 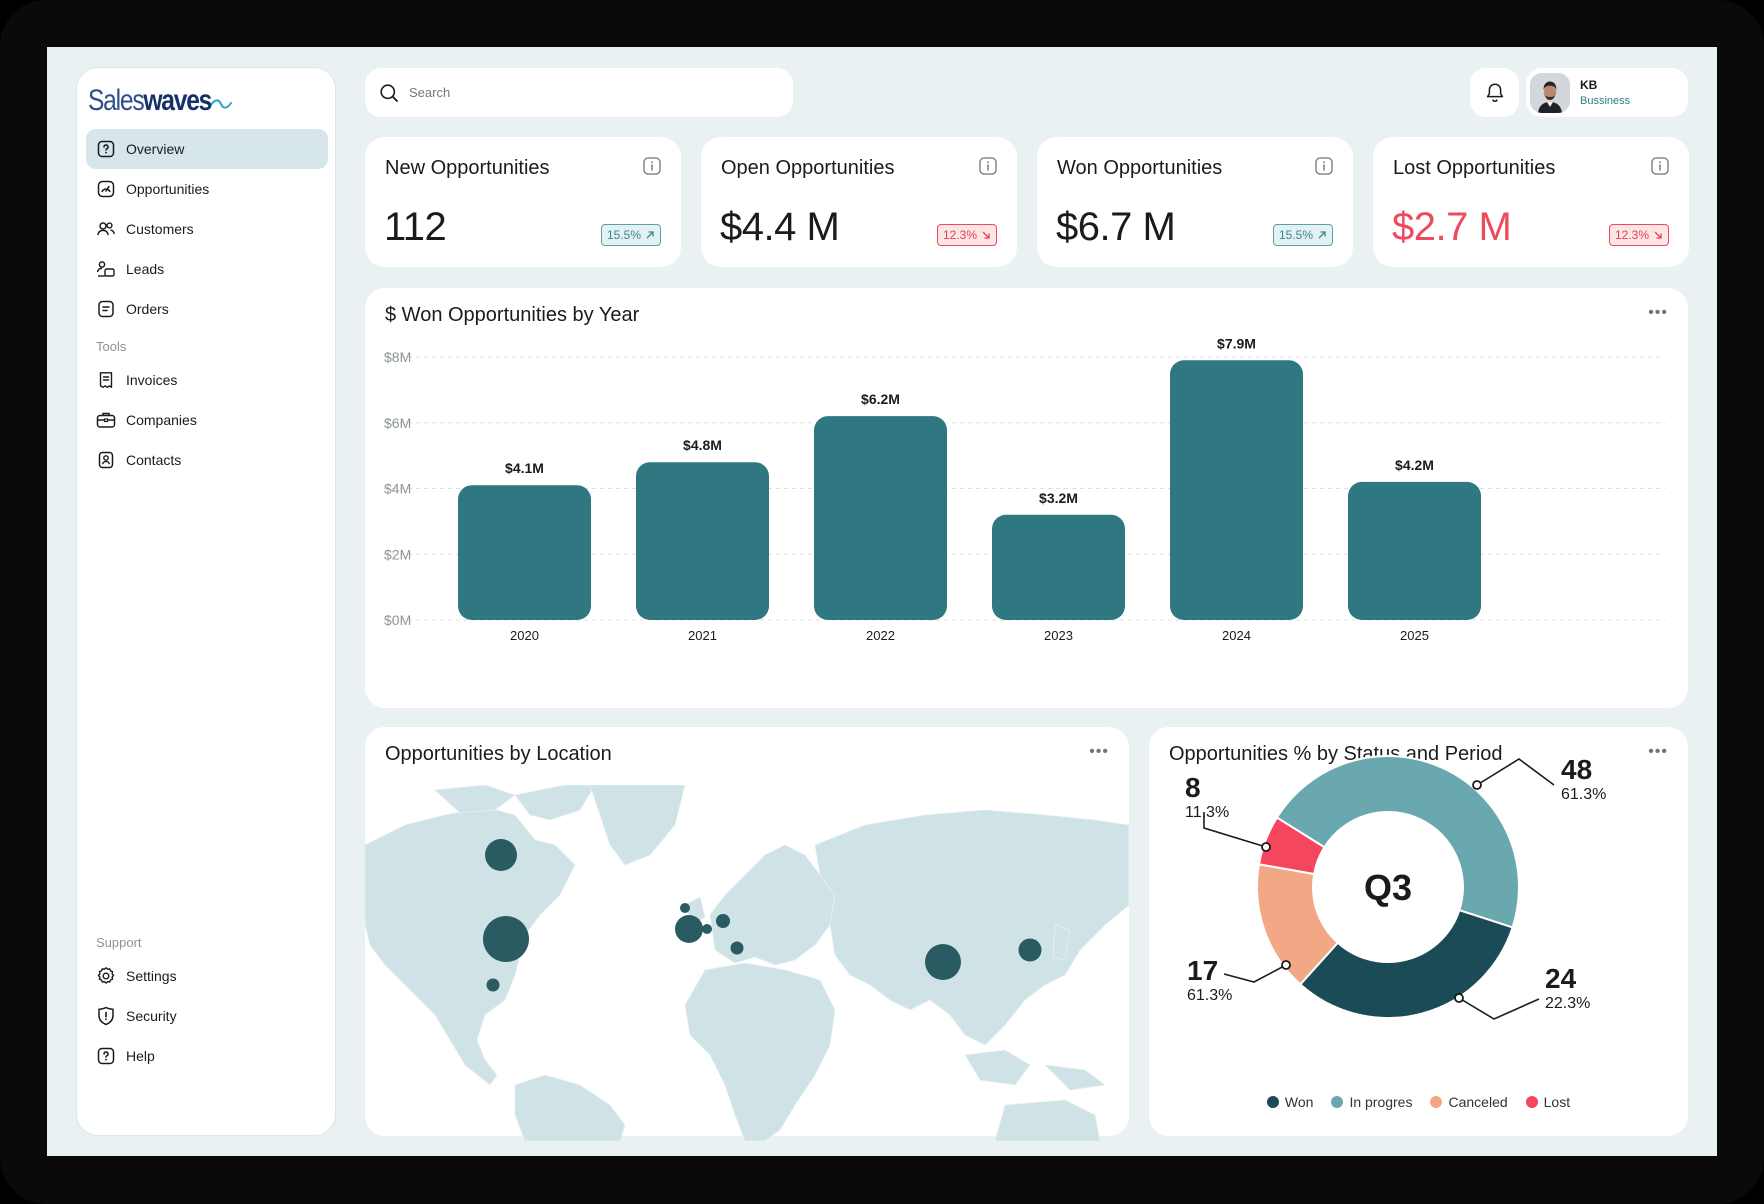 What do you see at coordinates (397, 489) in the screenshot?
I see `y-tick-label: $4M` at bounding box center [397, 489].